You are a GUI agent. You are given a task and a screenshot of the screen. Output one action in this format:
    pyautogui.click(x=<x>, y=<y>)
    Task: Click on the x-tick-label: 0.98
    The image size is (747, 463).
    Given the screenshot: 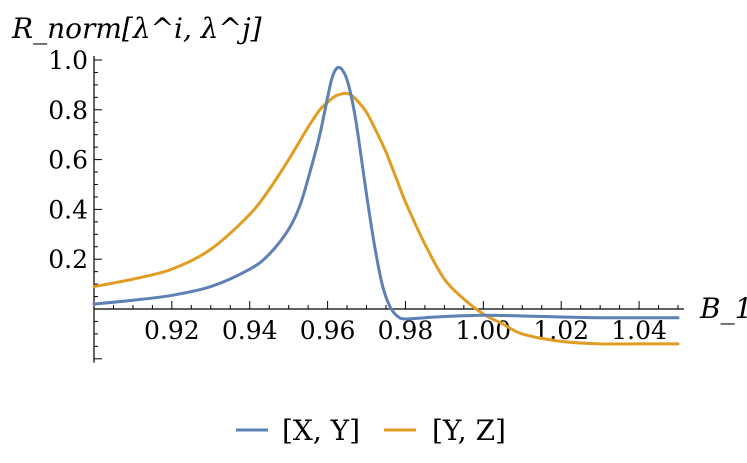 What is the action you would take?
    pyautogui.click(x=406, y=330)
    